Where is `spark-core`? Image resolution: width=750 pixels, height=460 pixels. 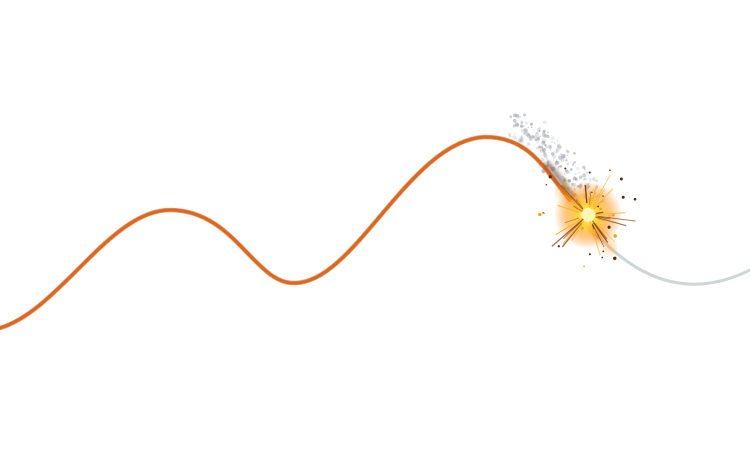 spark-core is located at coordinates (588, 215).